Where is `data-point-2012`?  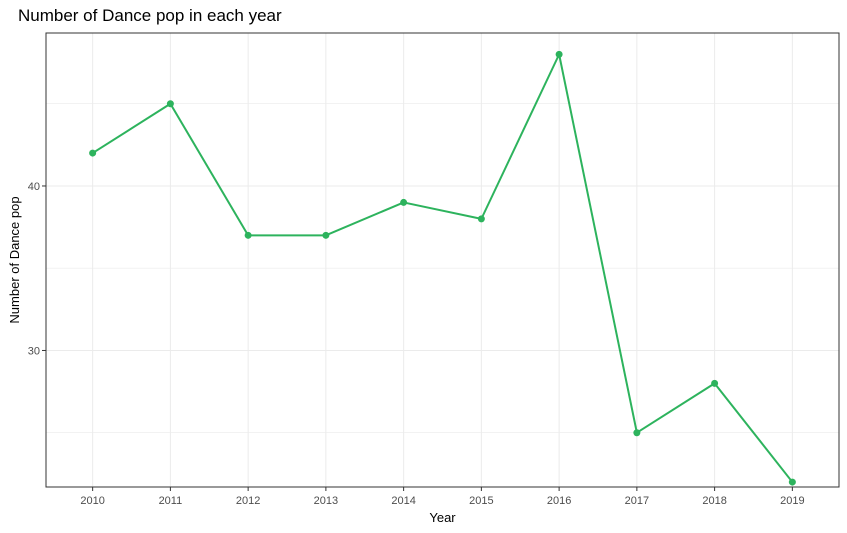
data-point-2012 is located at coordinates (248, 235).